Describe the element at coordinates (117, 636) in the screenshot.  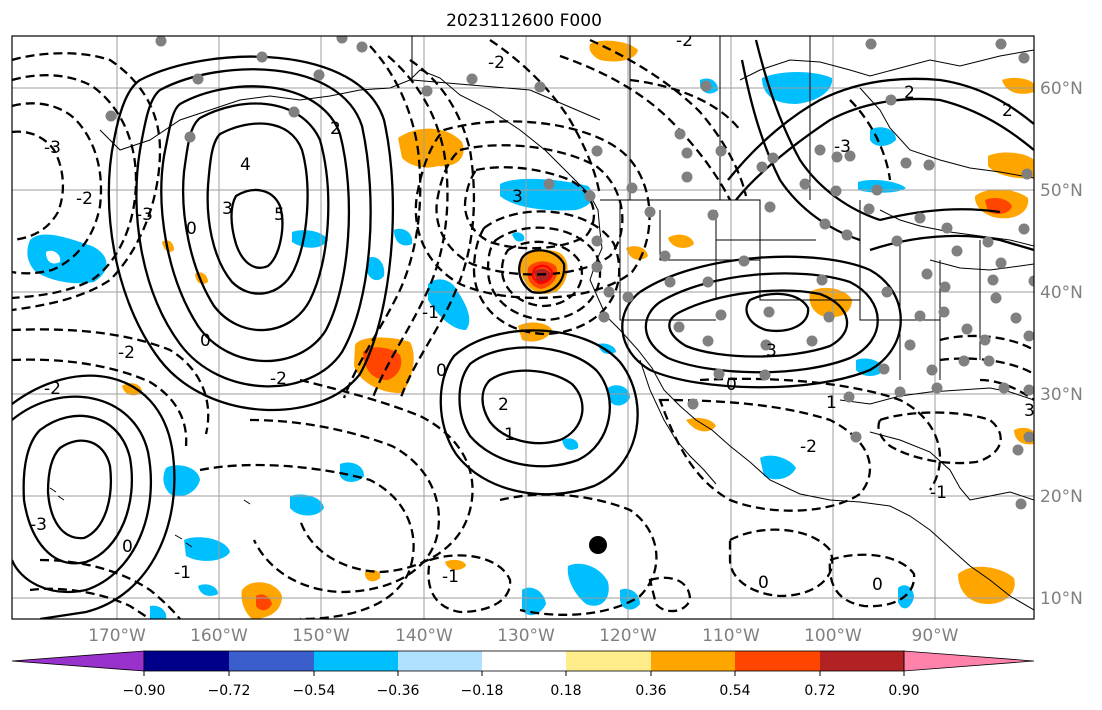
I see `lon-label: 170°W` at that location.